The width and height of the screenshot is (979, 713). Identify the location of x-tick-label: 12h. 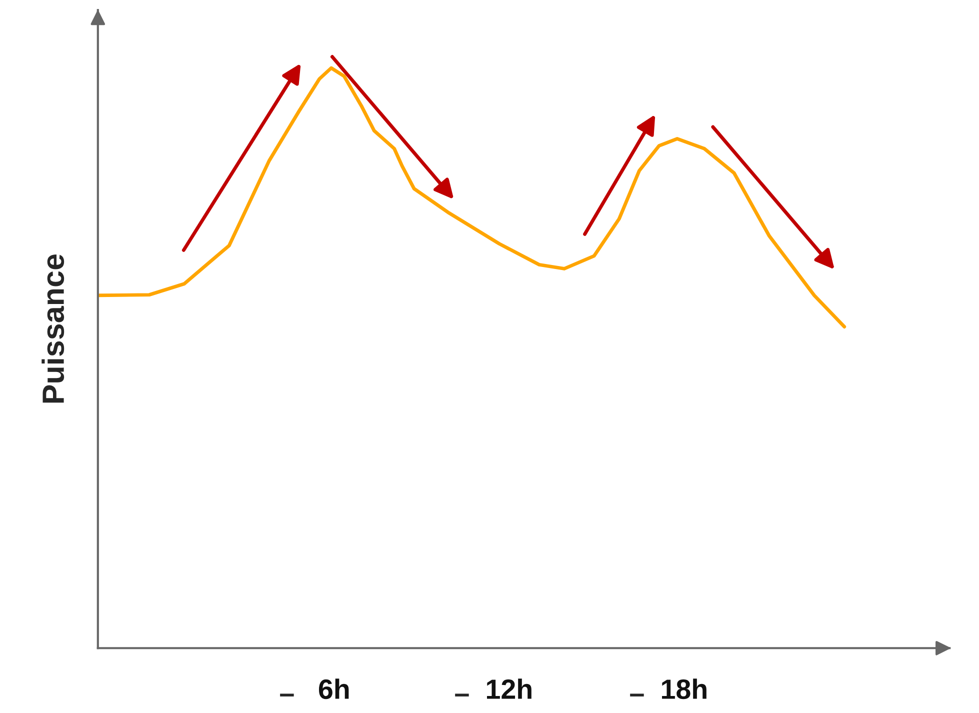
(509, 688).